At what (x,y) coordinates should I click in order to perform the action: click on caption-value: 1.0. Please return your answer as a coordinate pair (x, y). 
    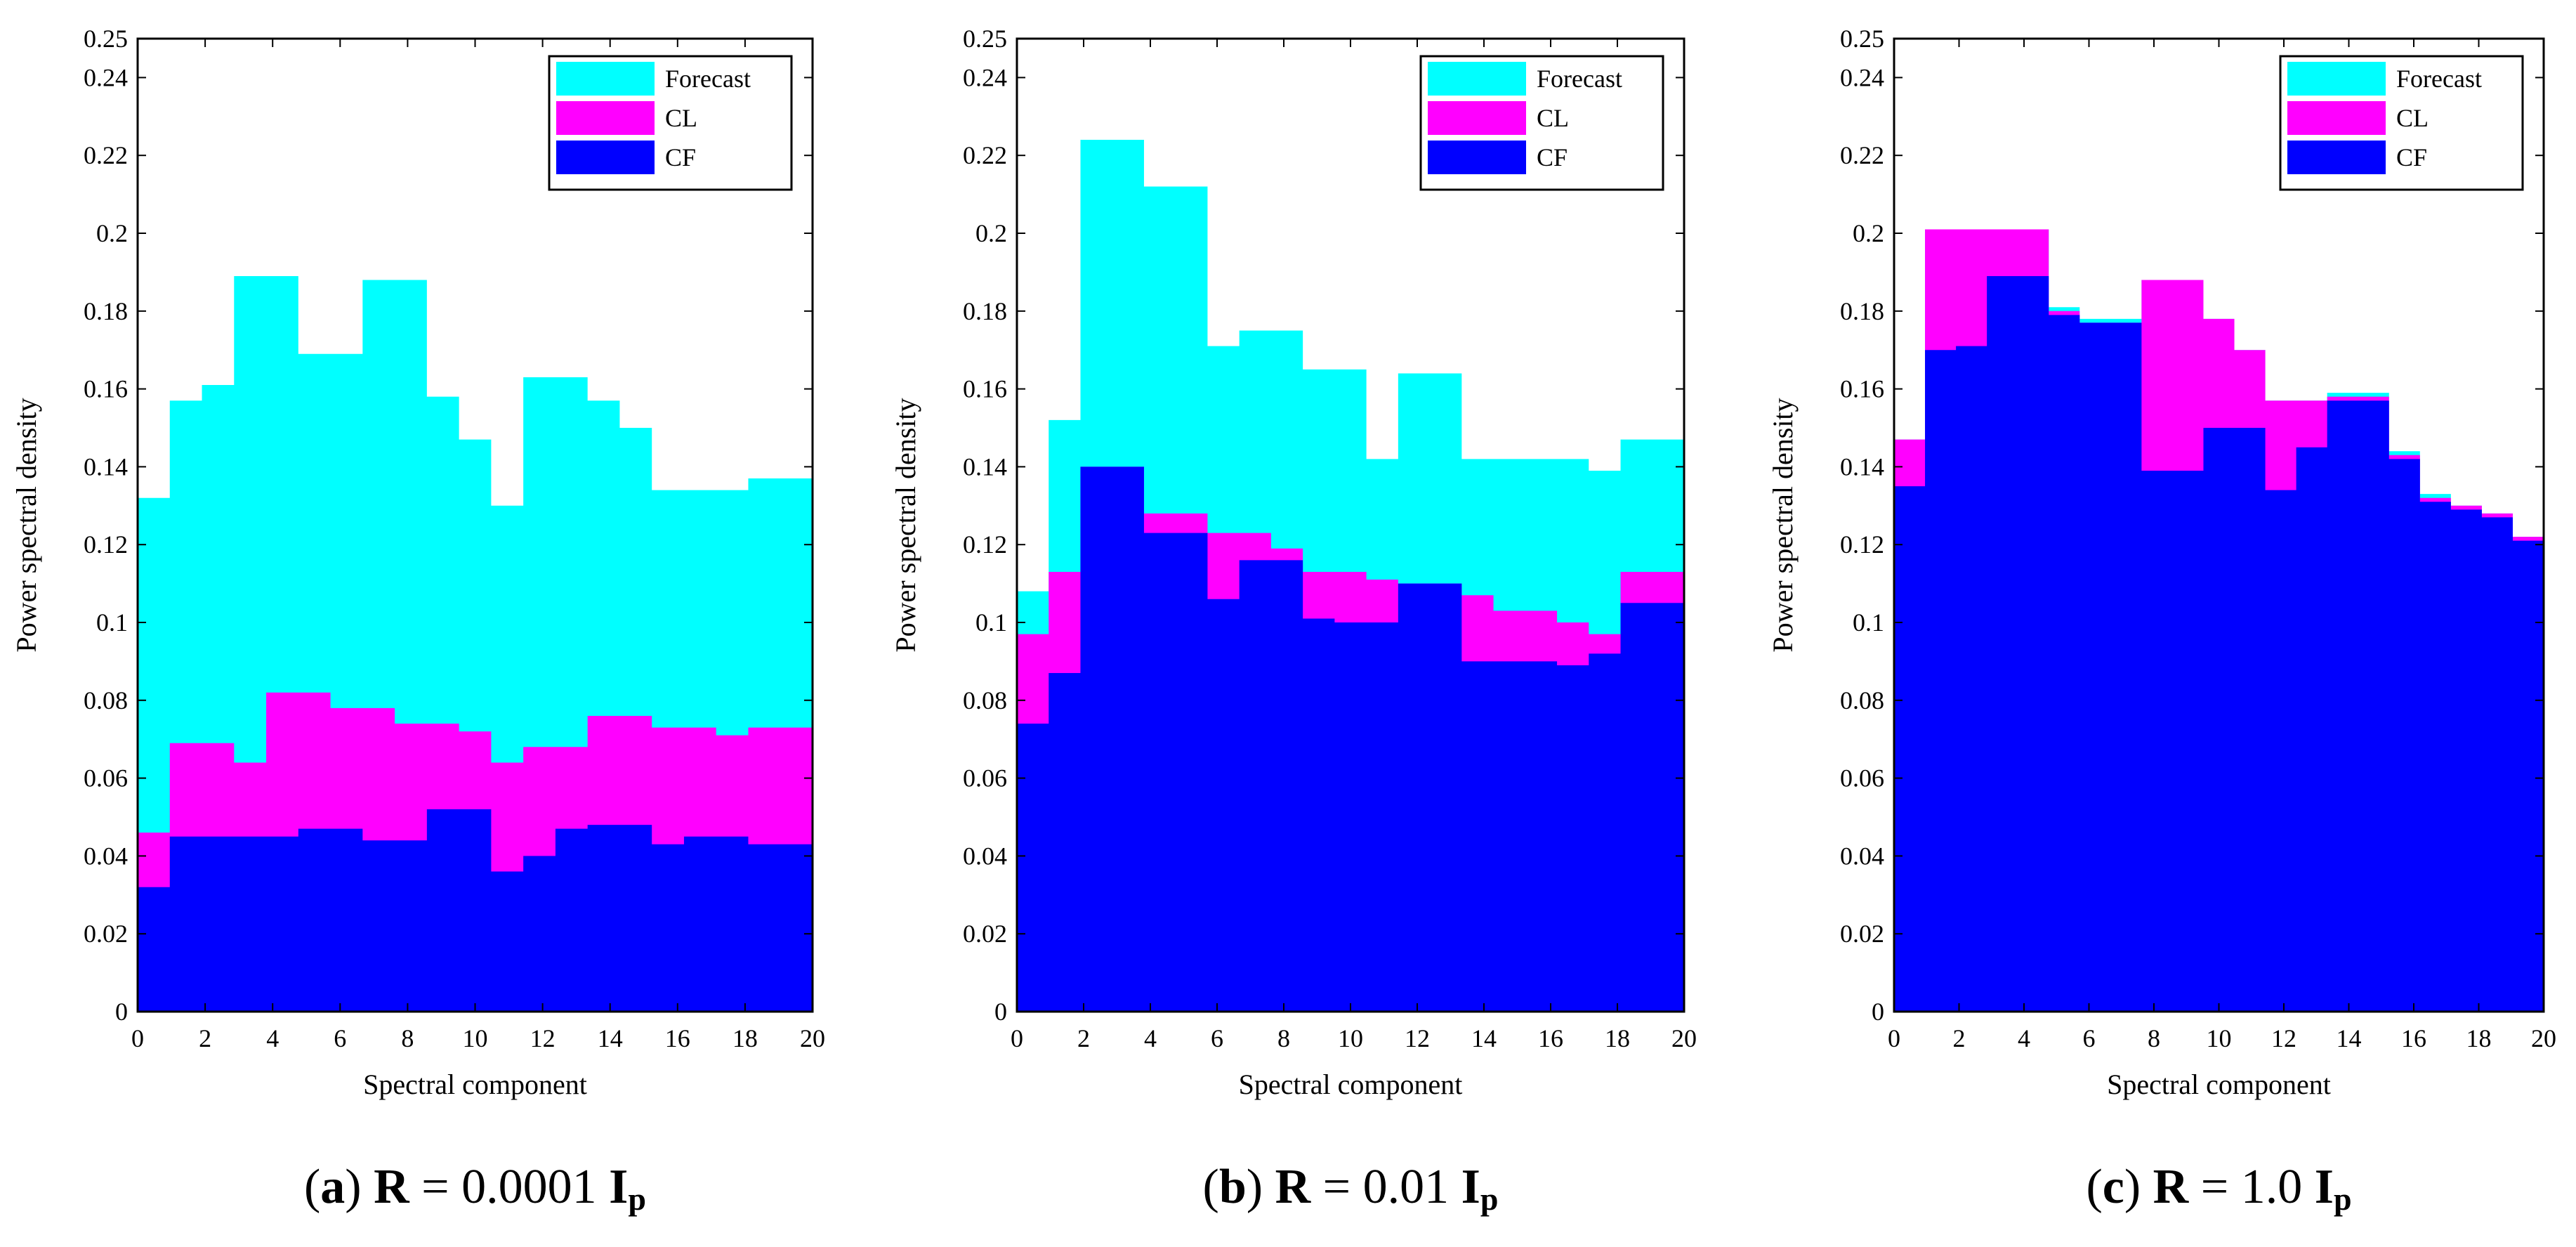
    Looking at the image, I should click on (2272, 1187).